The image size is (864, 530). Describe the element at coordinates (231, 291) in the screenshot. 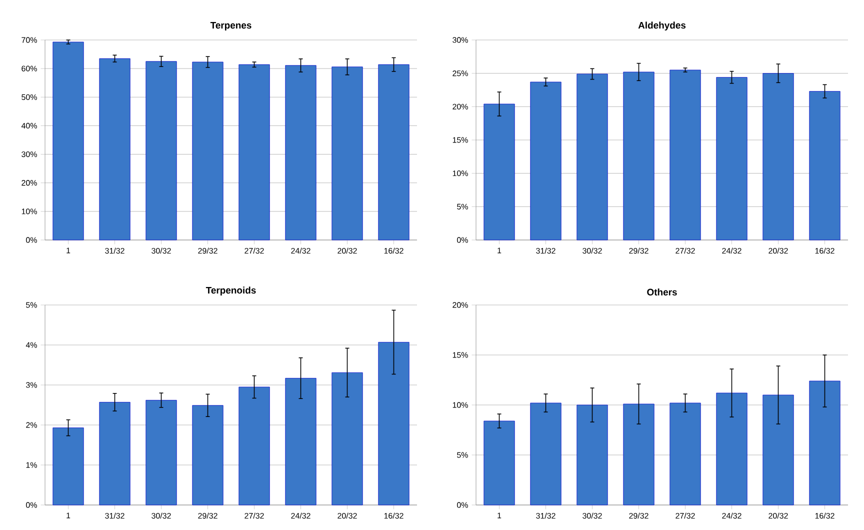

I see `chart-title: Terpenoids` at that location.